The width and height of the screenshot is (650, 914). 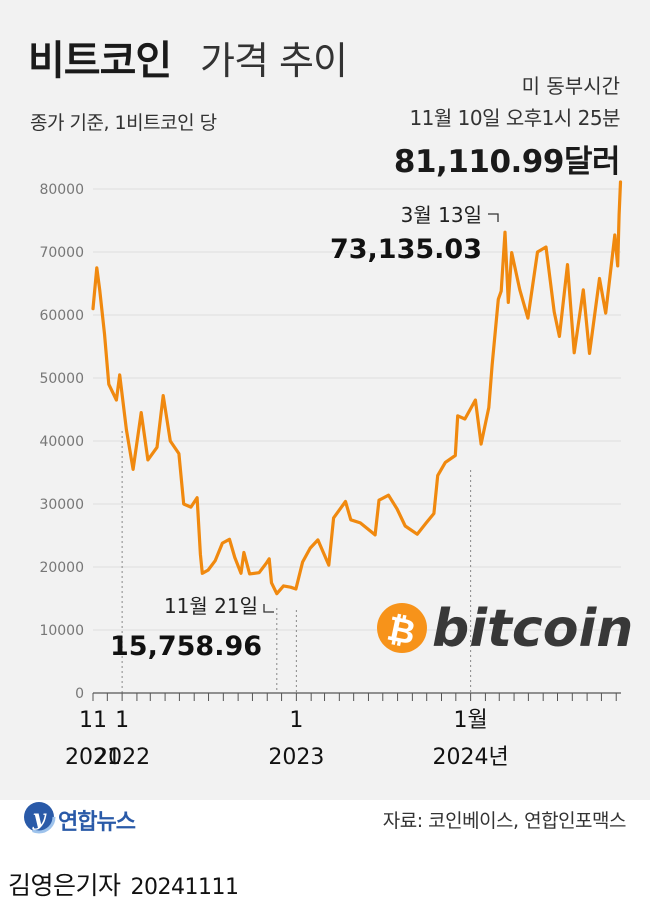 I want to click on x-tick-year: 2023, so click(x=296, y=757).